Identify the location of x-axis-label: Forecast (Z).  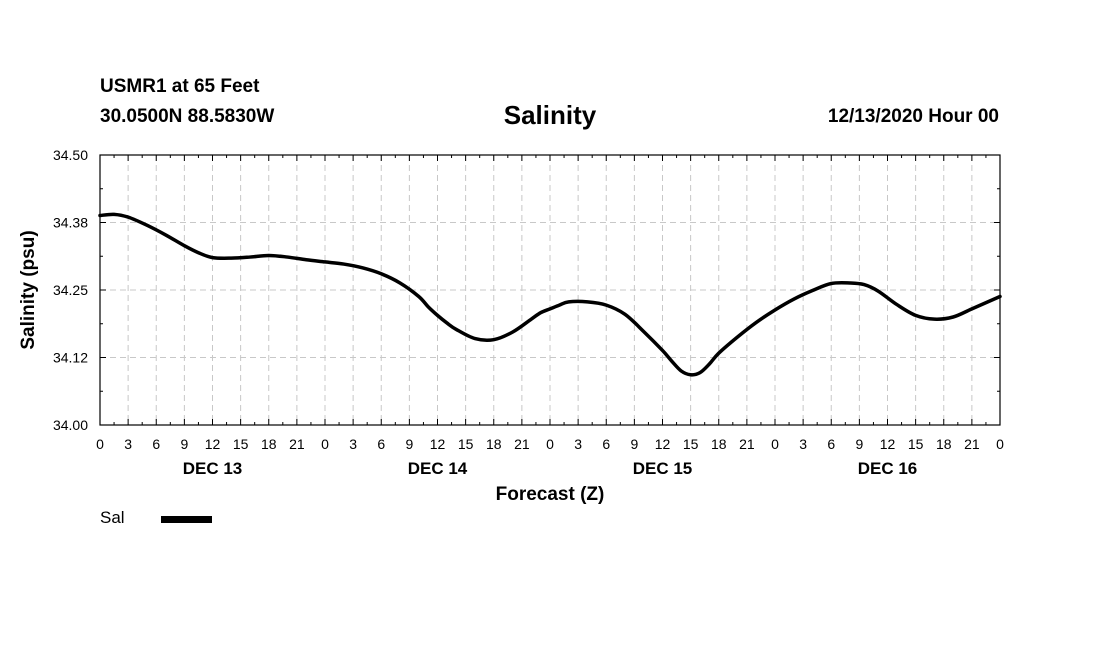
(550, 494).